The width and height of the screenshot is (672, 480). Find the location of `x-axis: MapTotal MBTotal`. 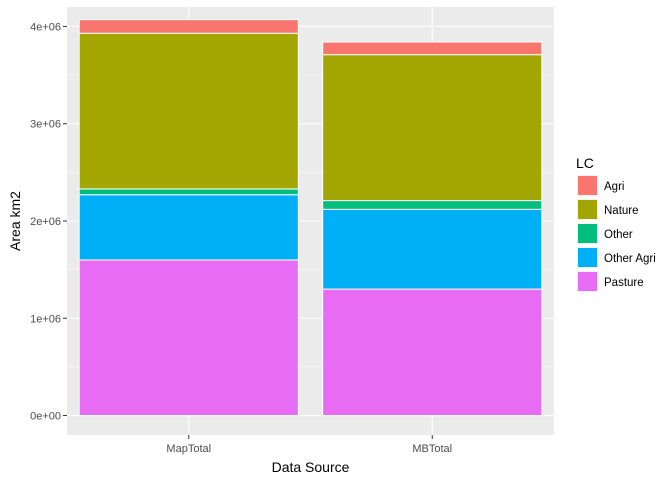

x-axis: MapTotal MBTotal is located at coordinates (309, 445).